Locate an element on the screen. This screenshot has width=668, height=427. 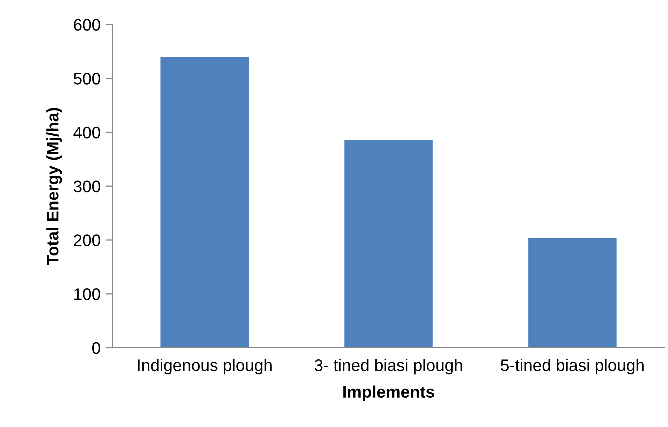
x-tick-label: 3- tined biasi plough is located at coordinates (388, 367).